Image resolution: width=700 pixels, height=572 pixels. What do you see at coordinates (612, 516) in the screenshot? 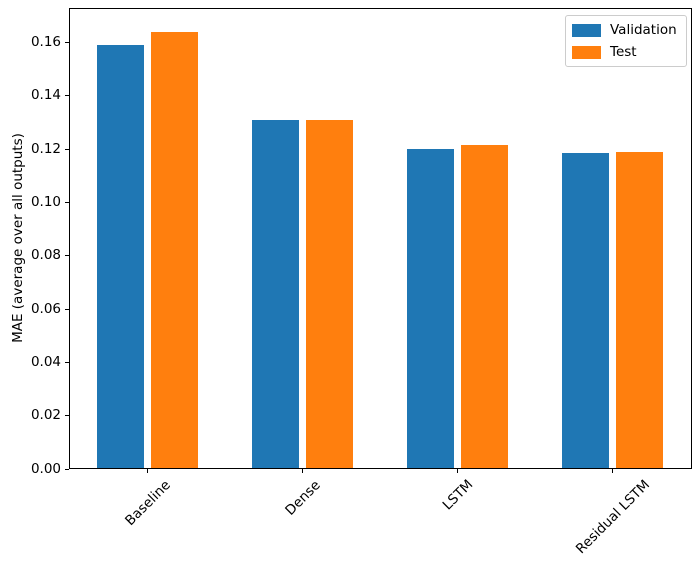
I see `x-tick-label: Residual LSTM` at bounding box center [612, 516].